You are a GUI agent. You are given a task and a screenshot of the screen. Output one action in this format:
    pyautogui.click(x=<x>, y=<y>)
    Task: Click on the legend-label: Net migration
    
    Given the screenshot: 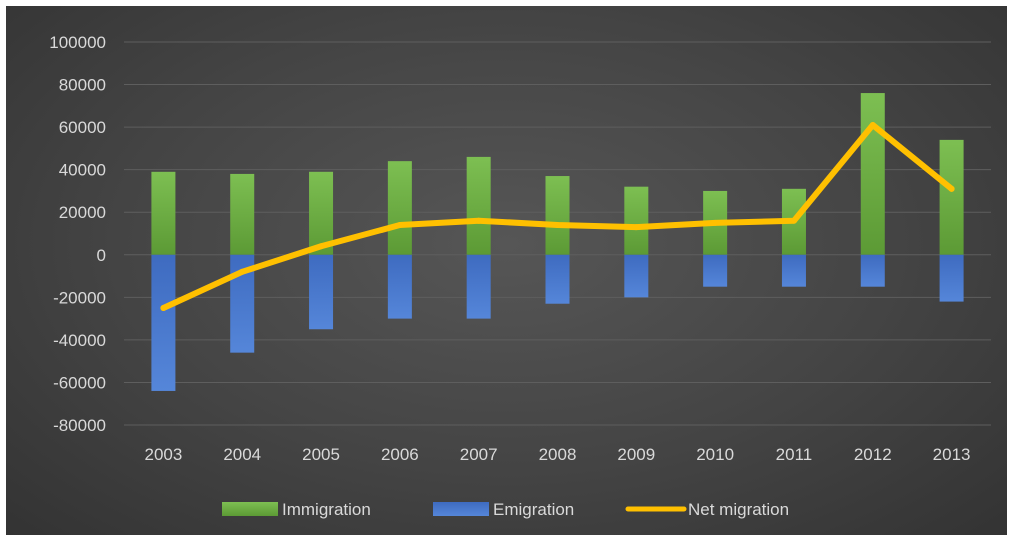 What is the action you would take?
    pyautogui.click(x=738, y=509)
    